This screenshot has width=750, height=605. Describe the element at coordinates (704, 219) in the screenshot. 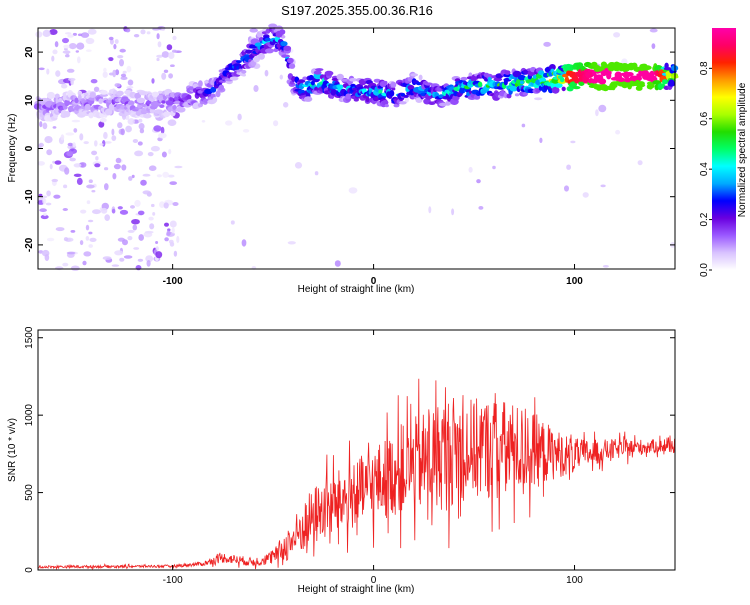

I see `colorbar-tick-label: 0.2` at that location.